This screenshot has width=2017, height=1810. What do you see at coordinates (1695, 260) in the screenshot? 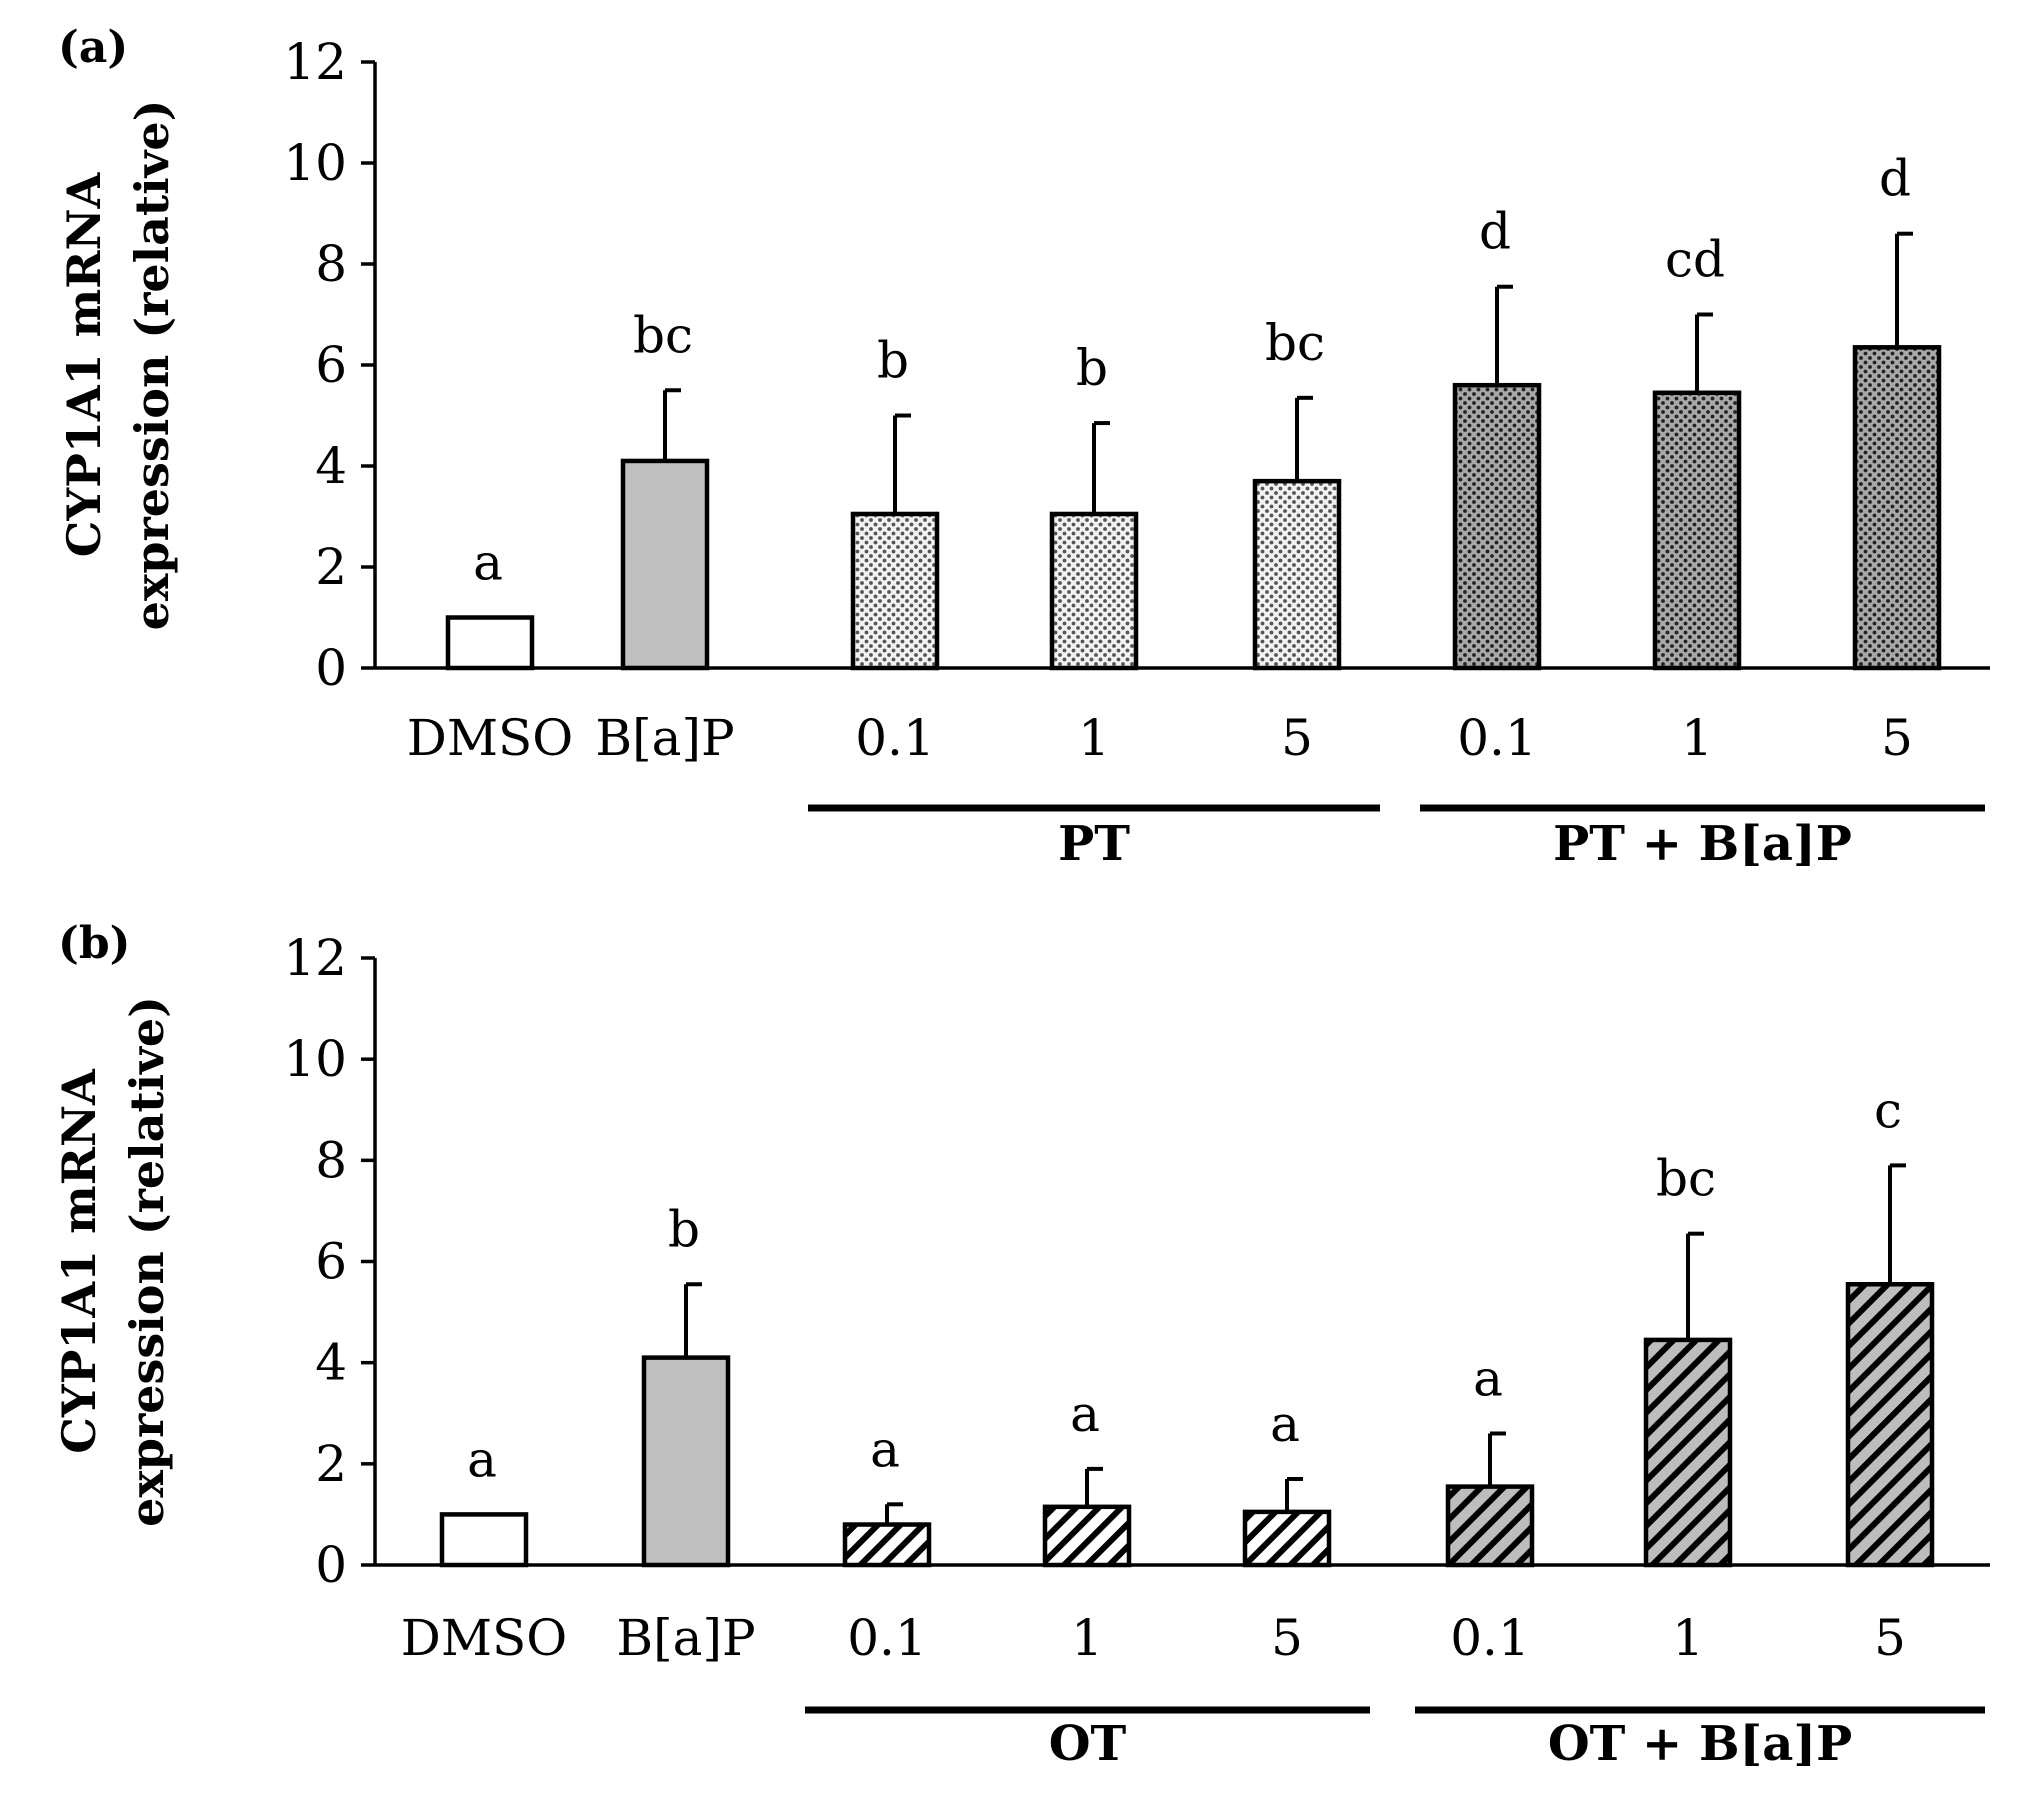
I see `significance-letter: cd` at bounding box center [1695, 260].